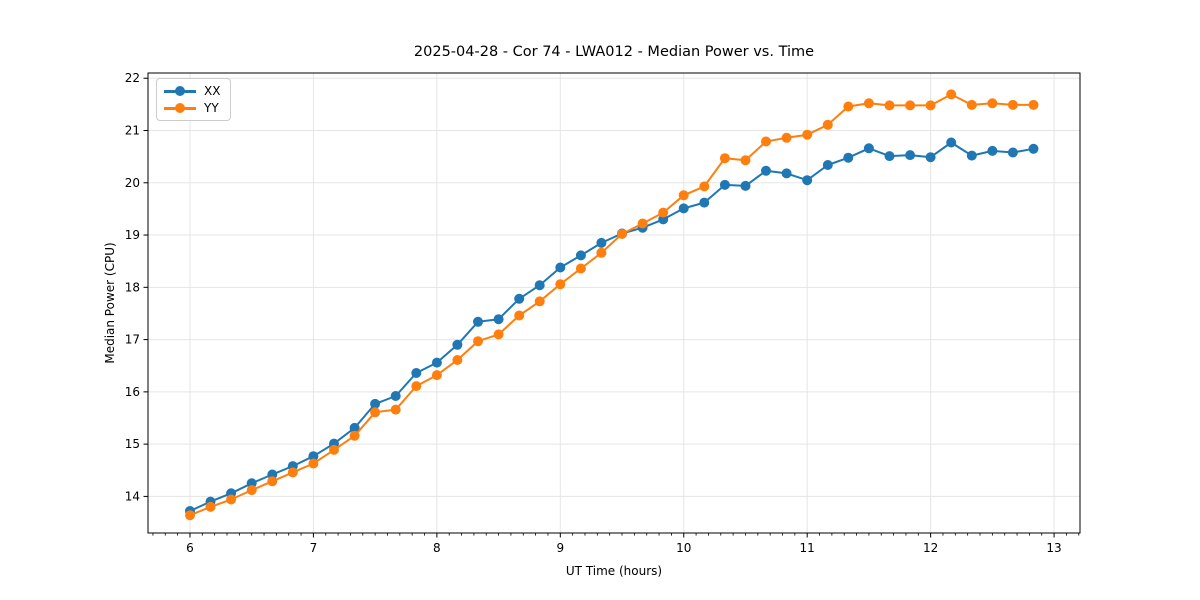  Describe the element at coordinates (190, 548) in the screenshot. I see `x-tick-label: 6` at that location.